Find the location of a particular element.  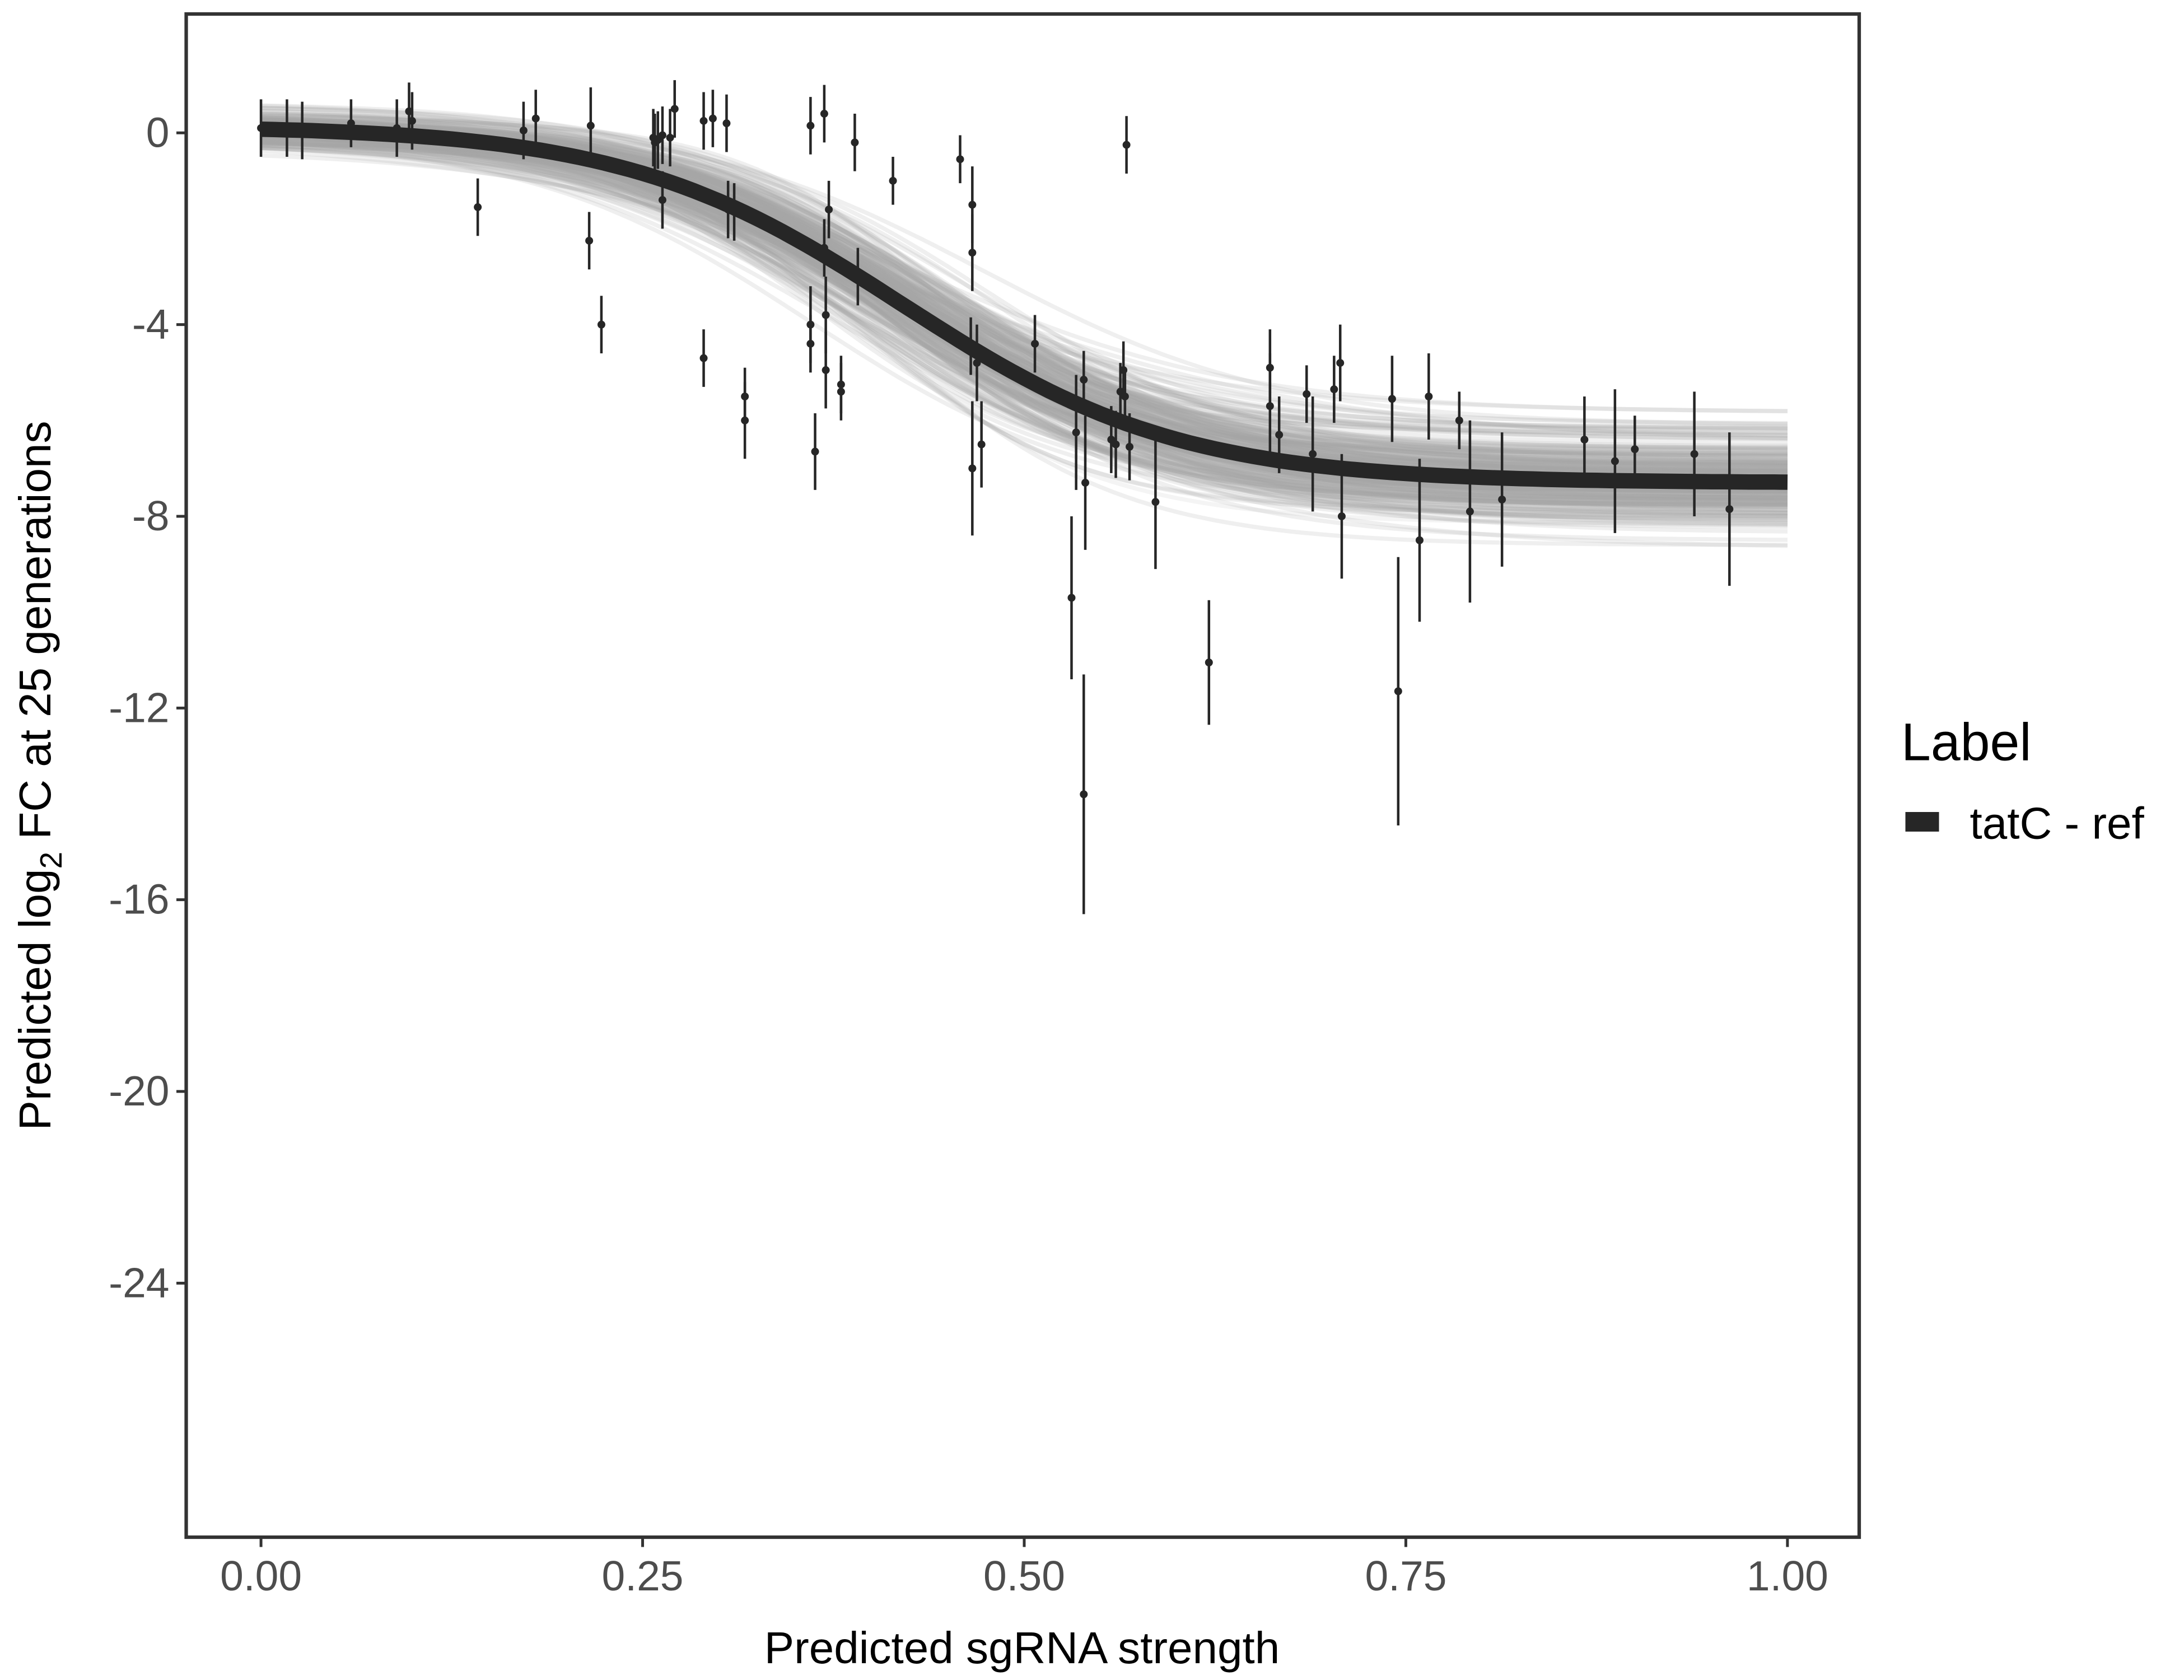

y-tick-label: -20 is located at coordinates (139, 1091).